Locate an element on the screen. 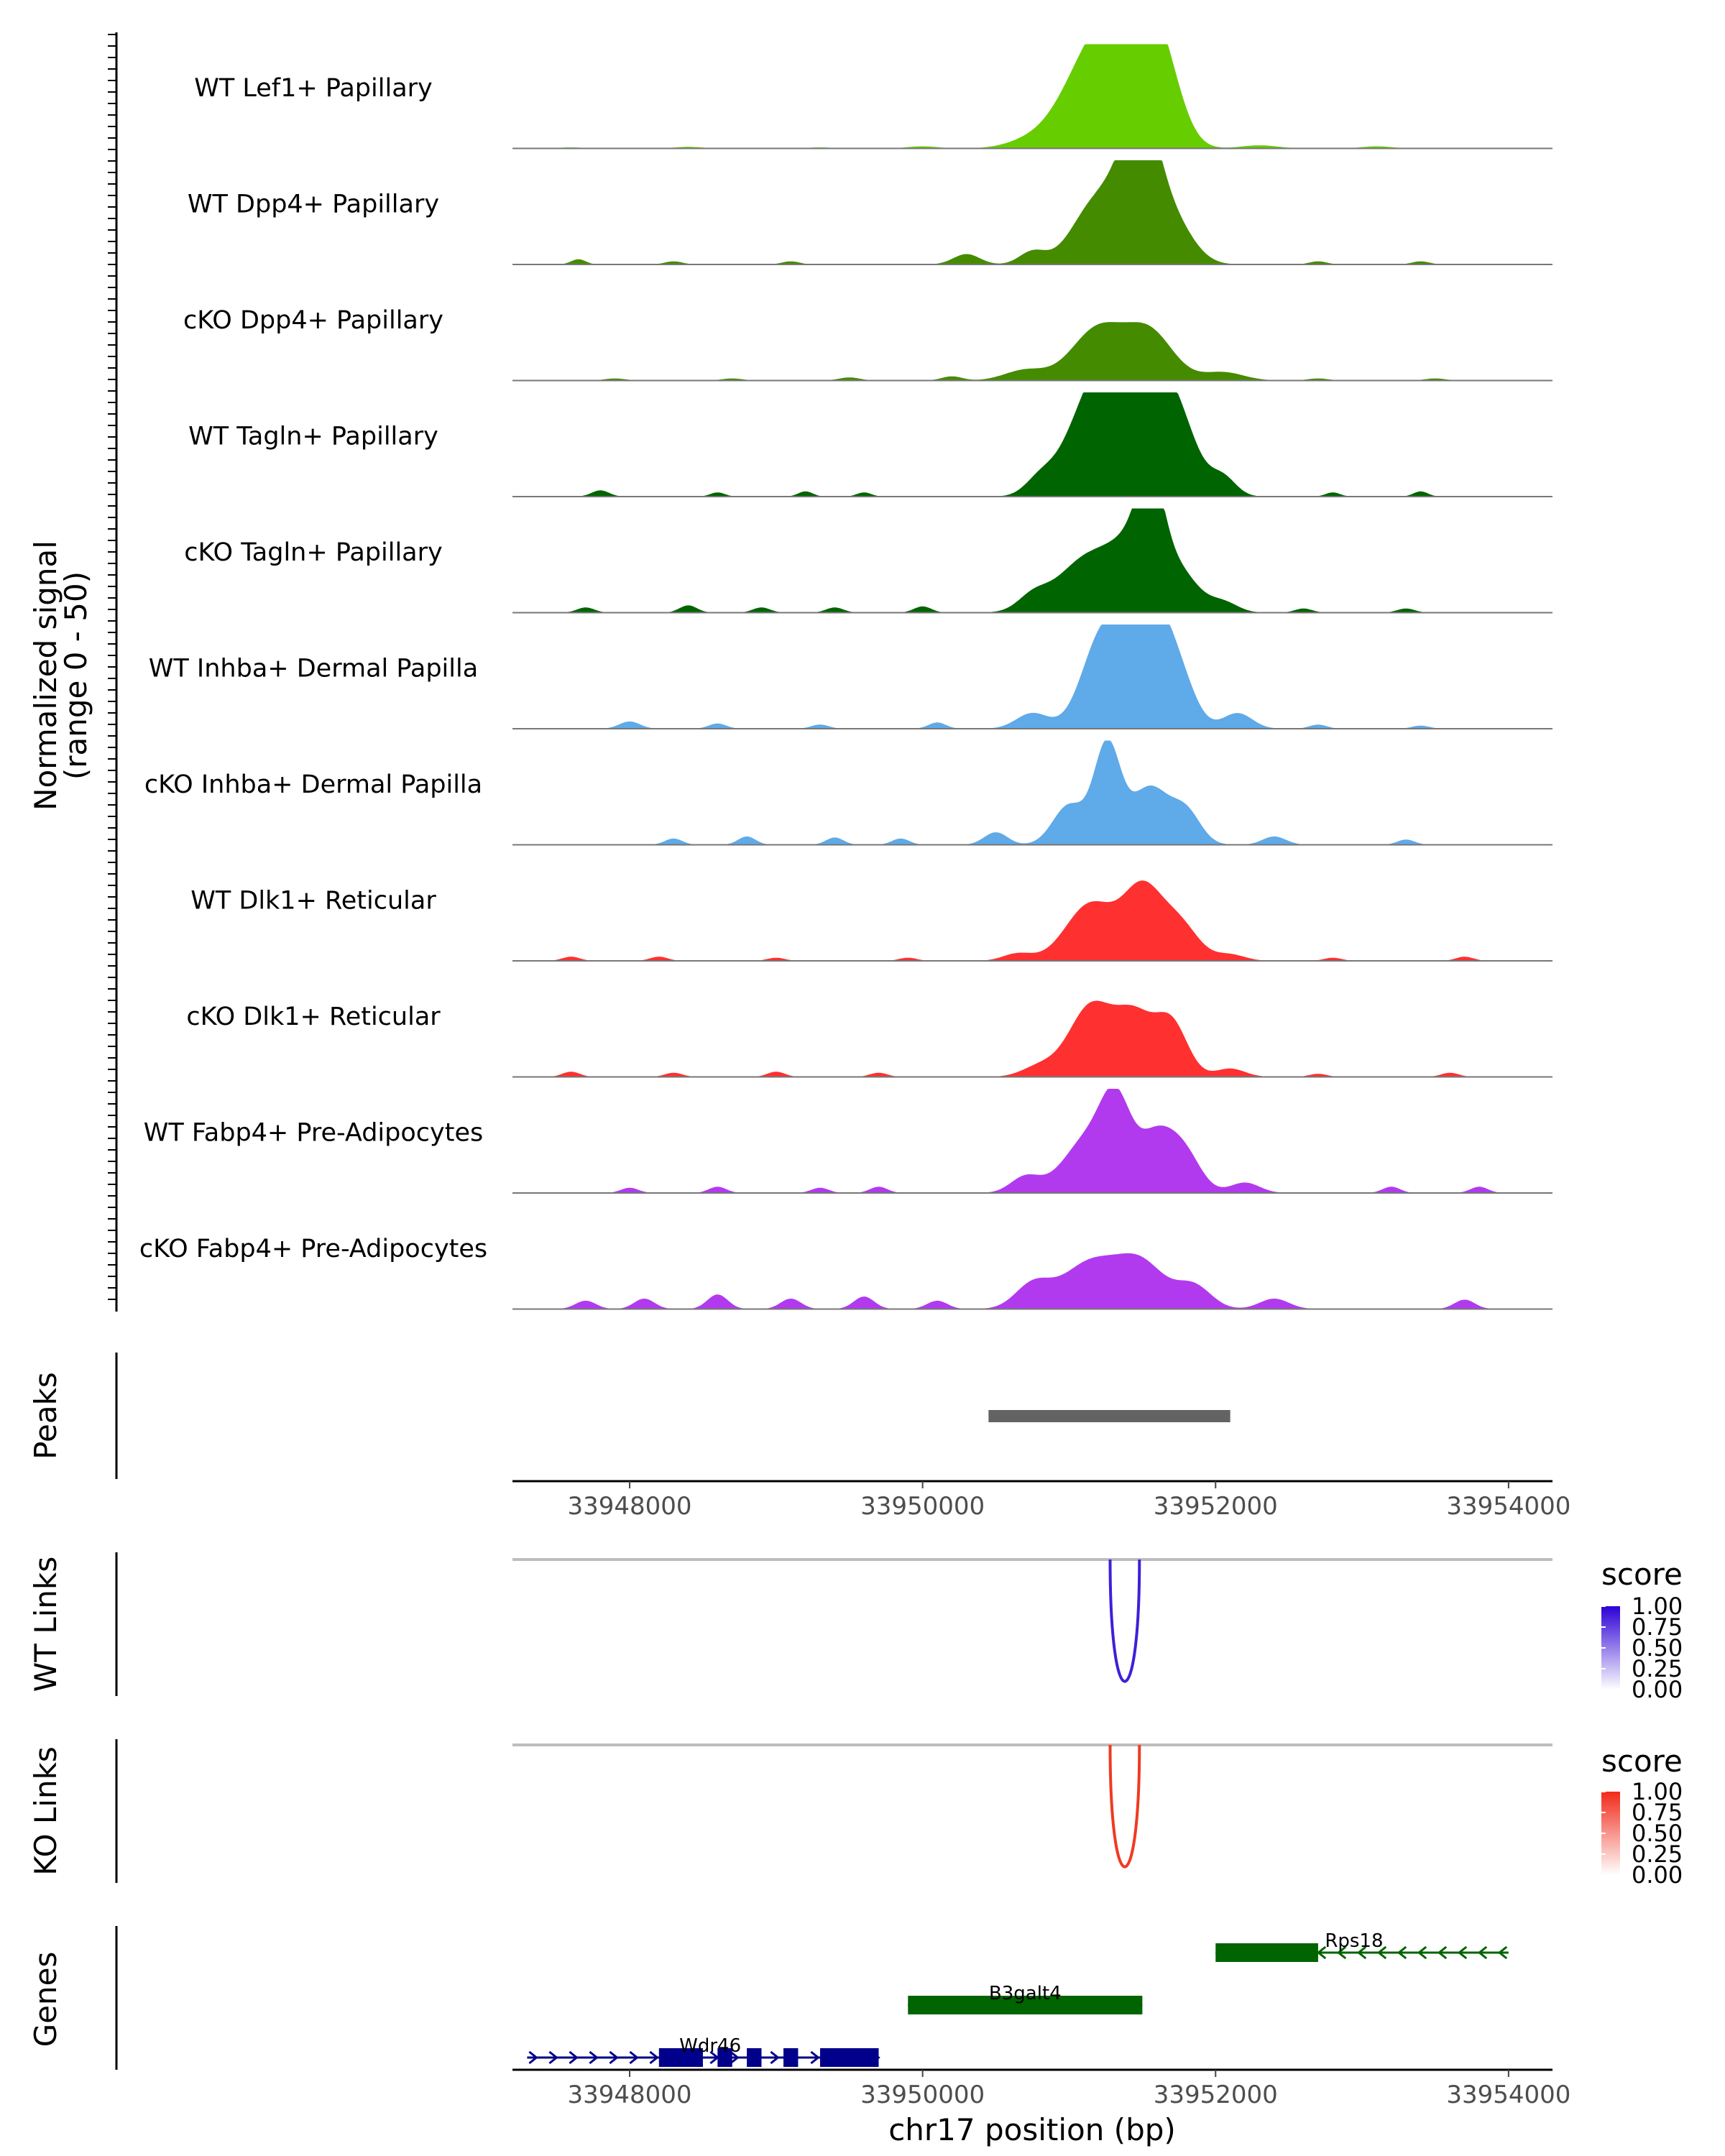  track-label: WT Fabp4+ Pre-Adipocytes is located at coordinates (313, 1133).